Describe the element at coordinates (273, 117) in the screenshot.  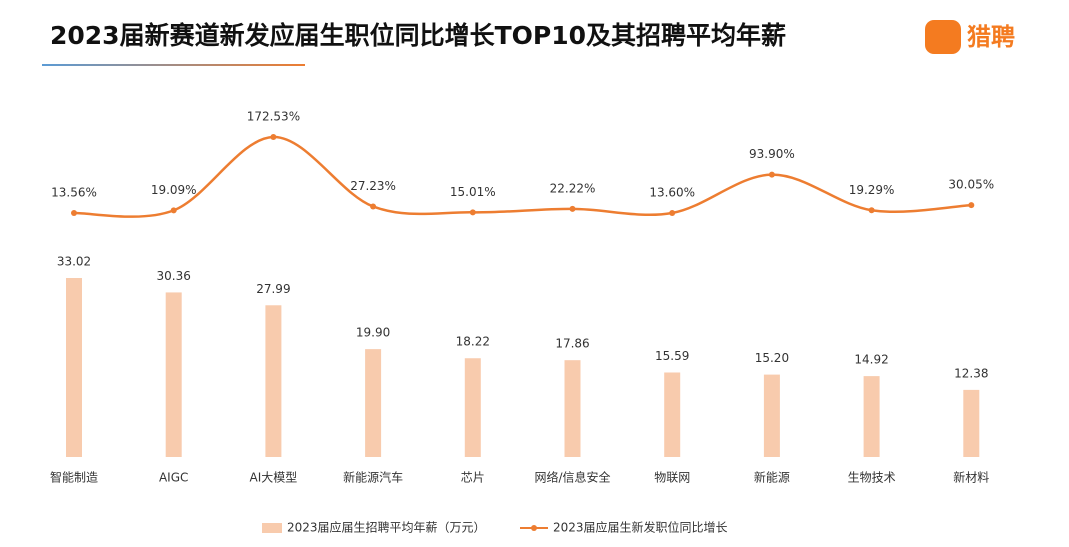
I see `data-label: 172.53%` at that location.